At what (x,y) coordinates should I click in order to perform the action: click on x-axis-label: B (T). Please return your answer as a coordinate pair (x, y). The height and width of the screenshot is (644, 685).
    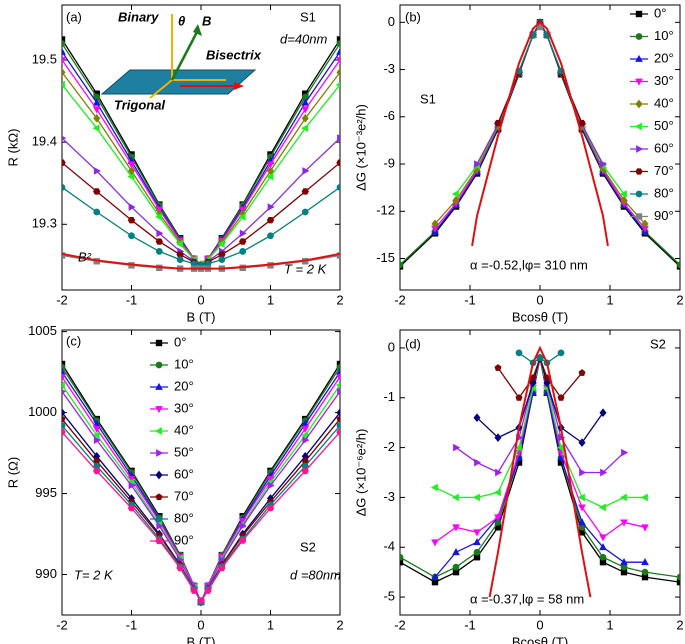
    Looking at the image, I should click on (201, 639).